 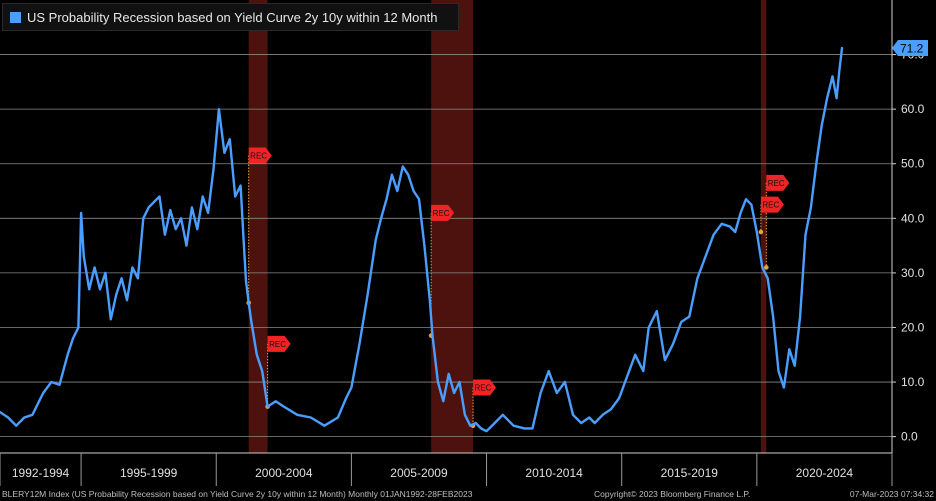 I want to click on y-tick-label: 50.0, so click(x=913, y=164).